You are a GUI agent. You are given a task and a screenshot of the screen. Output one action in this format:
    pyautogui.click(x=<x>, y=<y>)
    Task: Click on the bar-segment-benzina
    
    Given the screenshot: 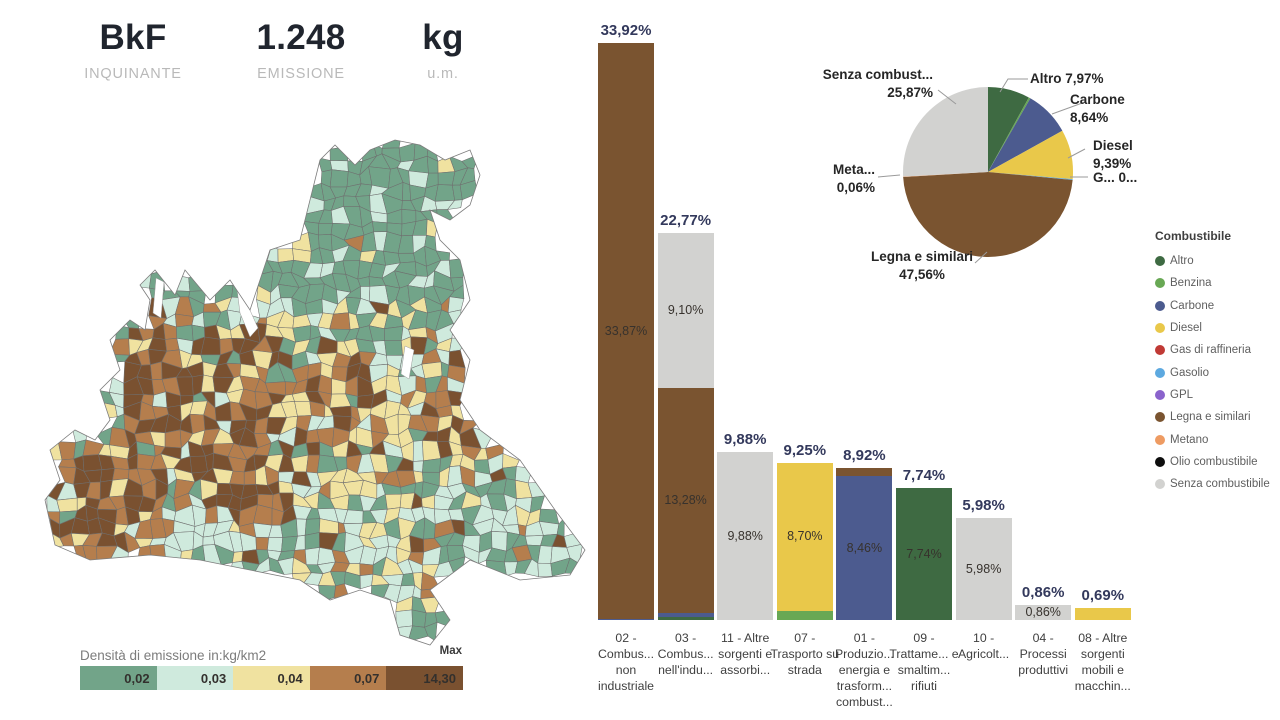 What is the action you would take?
    pyautogui.click(x=804, y=615)
    